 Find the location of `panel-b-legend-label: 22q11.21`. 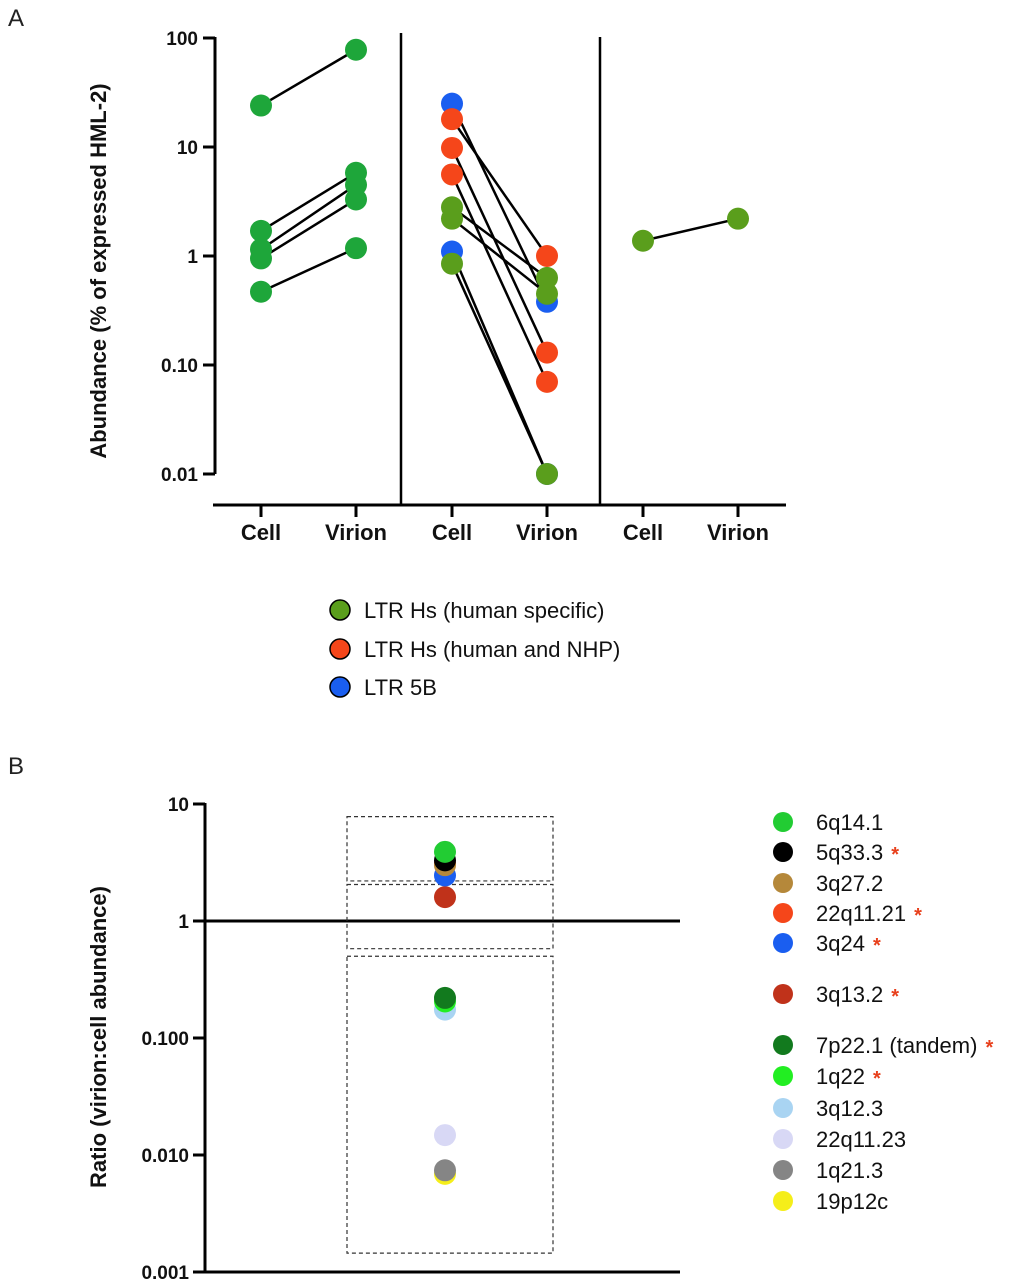

panel-b-legend-label: 22q11.21 is located at coordinates (861, 913).